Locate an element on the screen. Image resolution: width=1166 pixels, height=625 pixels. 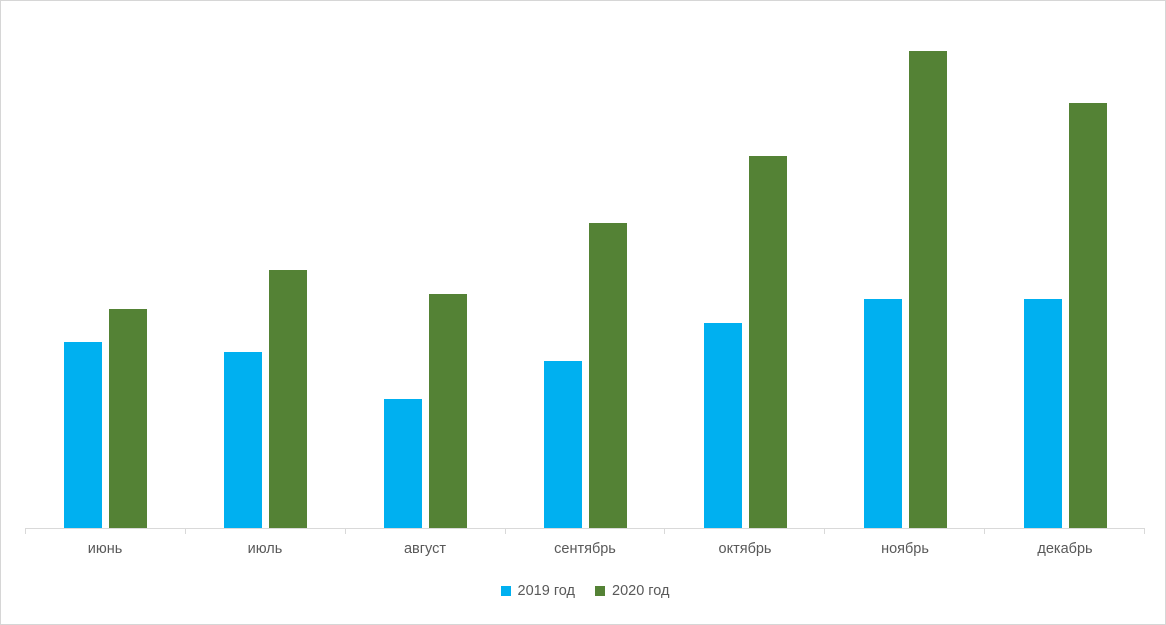
legend-swatch-2019-icon is located at coordinates (505, 591).